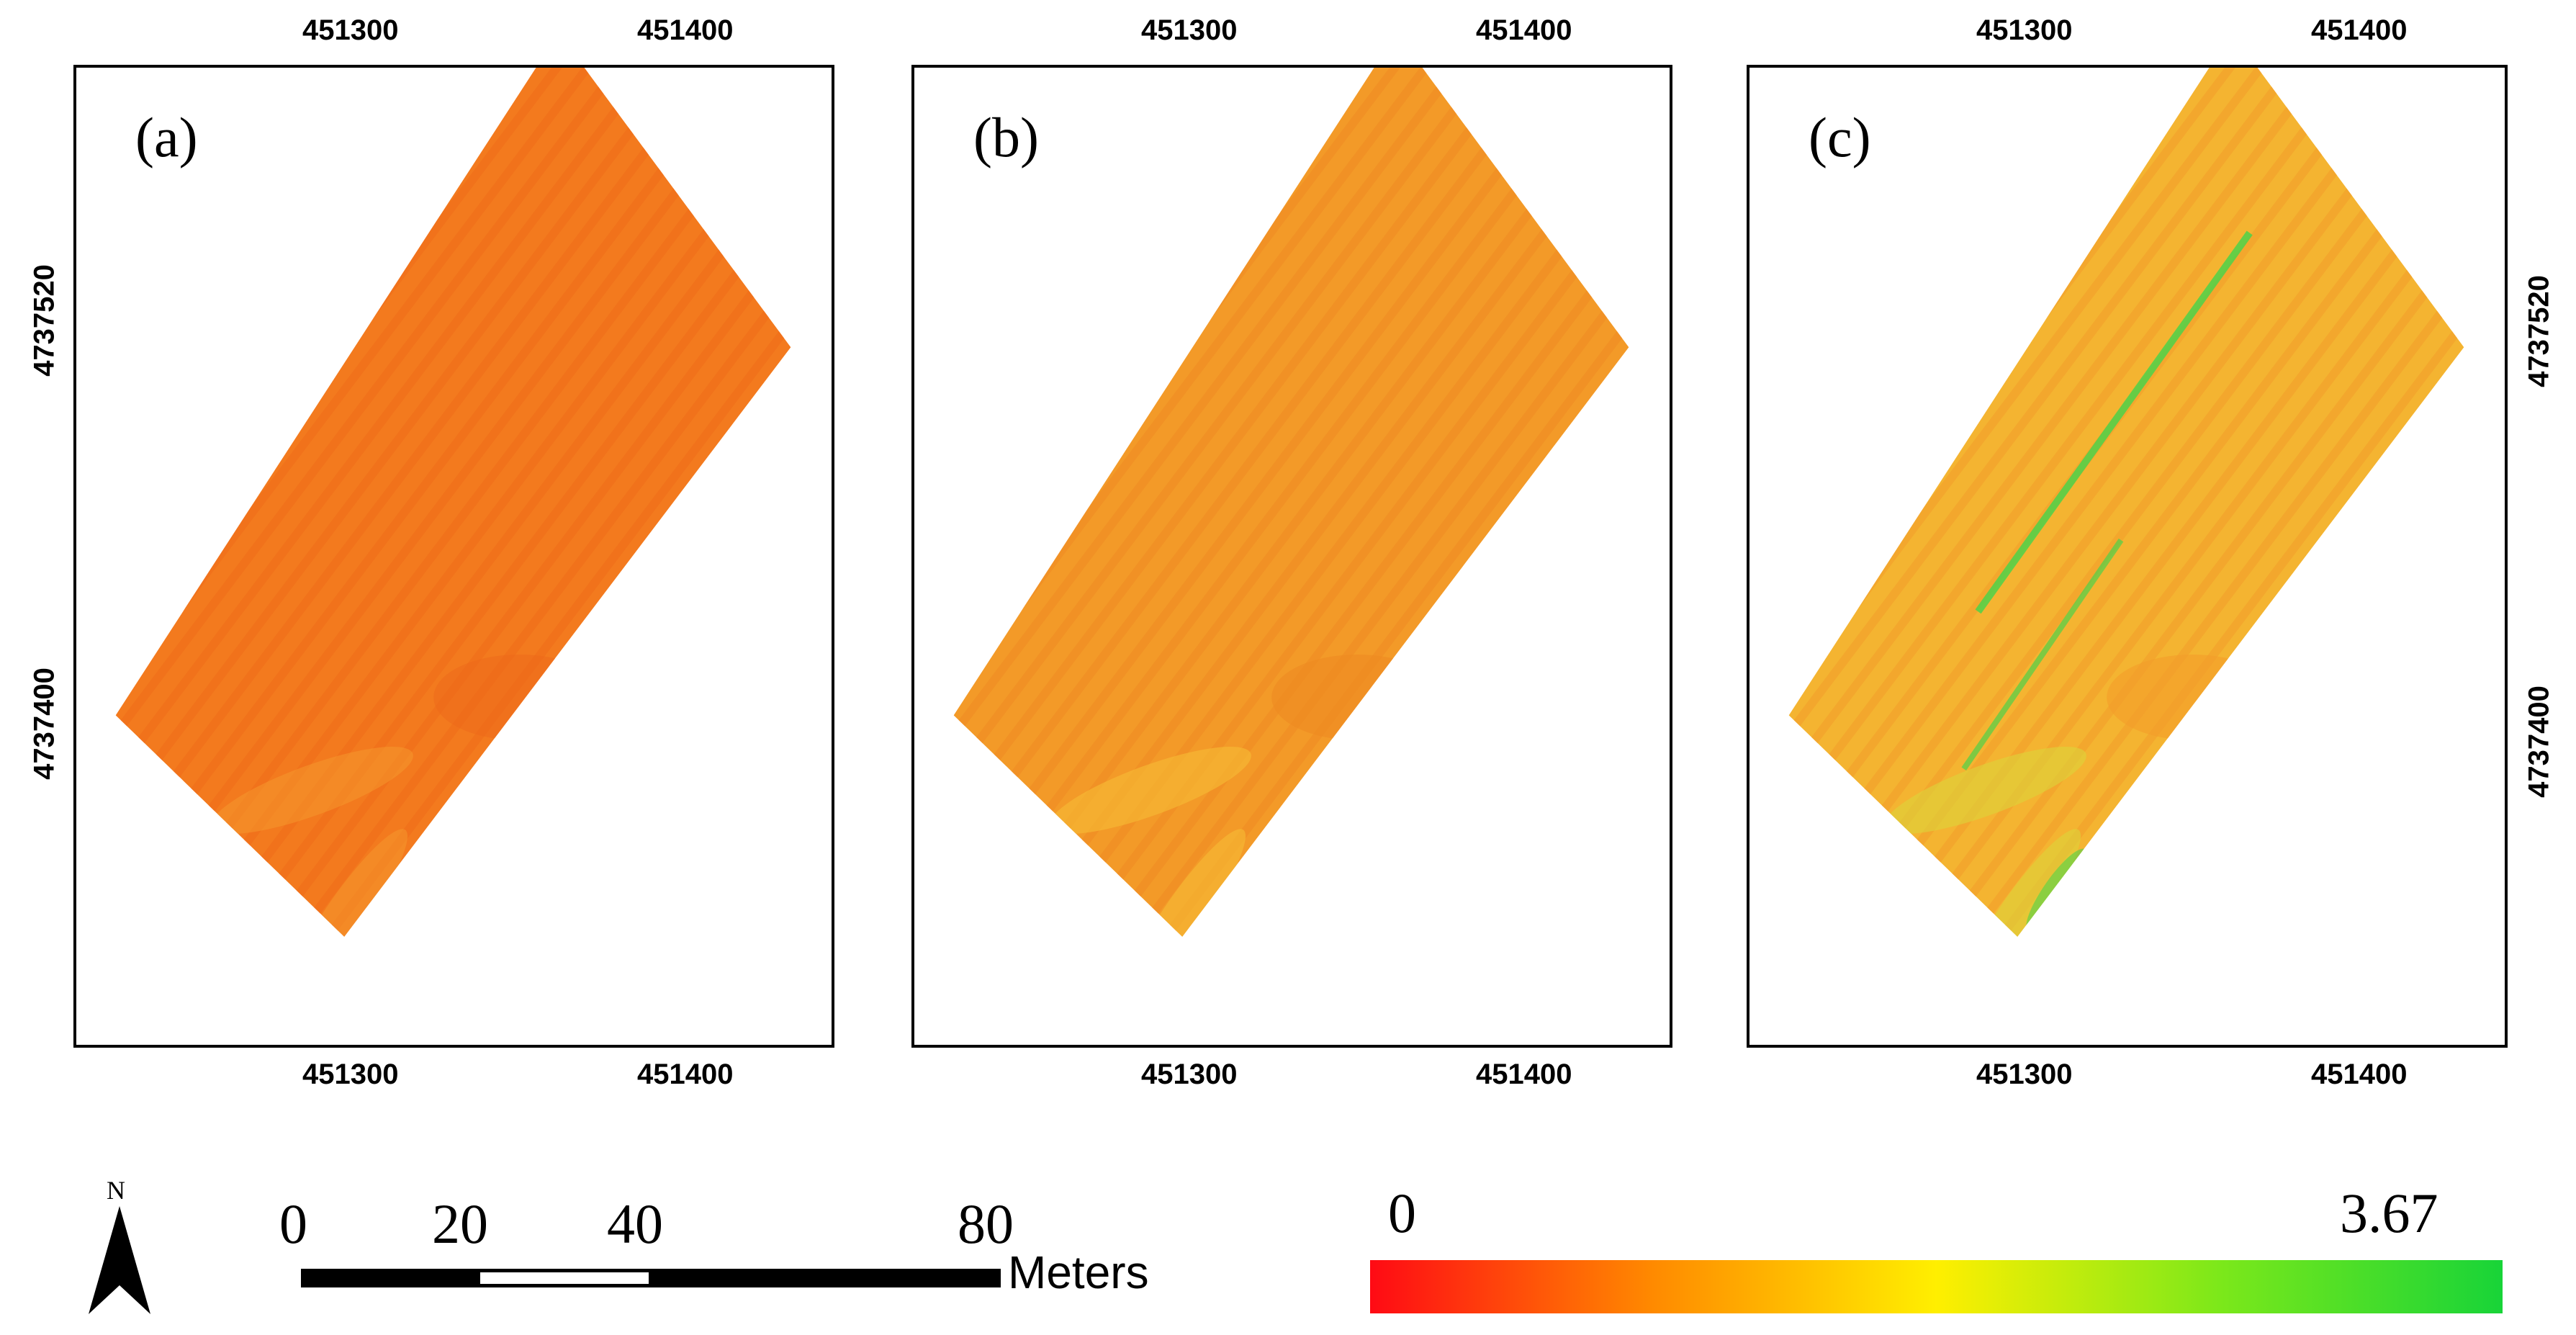 Image resolution: width=2576 pixels, height=1335 pixels. What do you see at coordinates (1524, 30) in the screenshot?
I see `x-tick-top-b-2: 451400` at bounding box center [1524, 30].